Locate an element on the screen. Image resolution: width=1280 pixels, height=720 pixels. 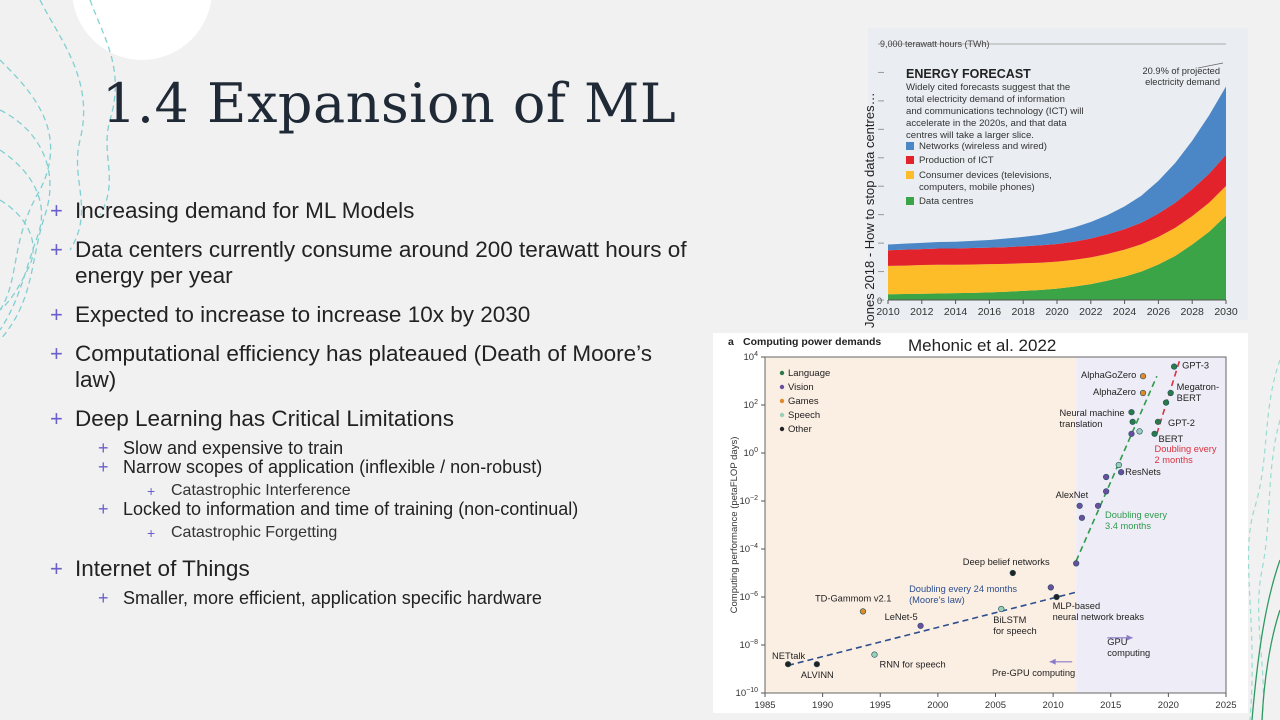
energy-x-tick-label: 2016 is located at coordinates (990, 312).